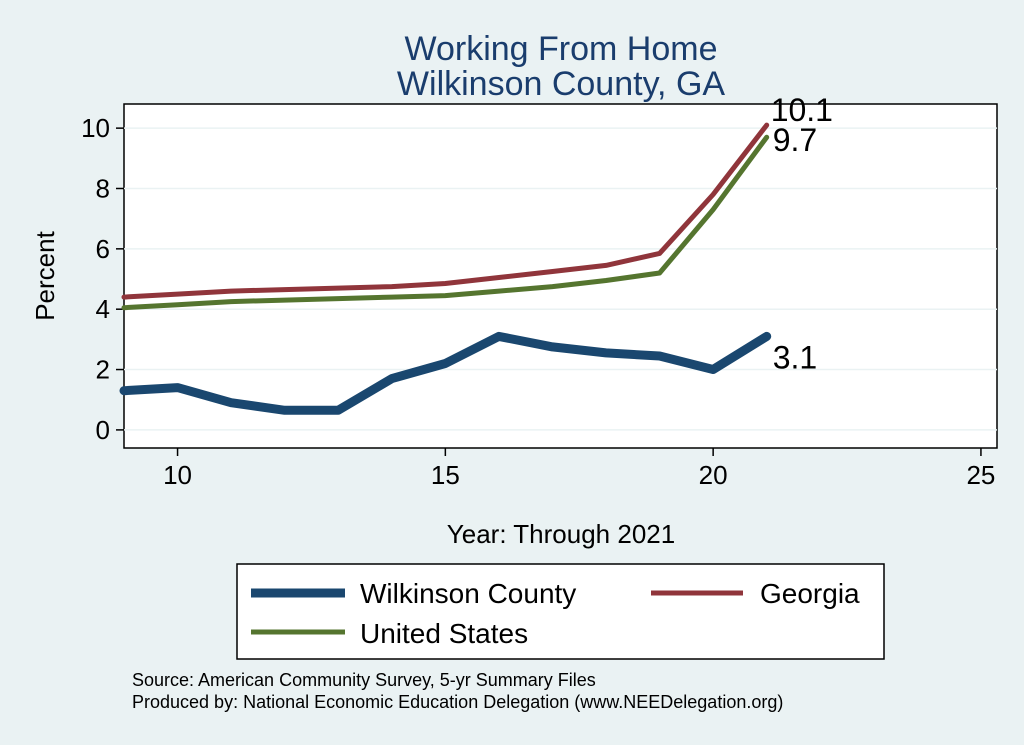 The width and height of the screenshot is (1024, 745). What do you see at coordinates (561, 84) in the screenshot?
I see `chart-title-line-2: Wilkinson County, GA` at bounding box center [561, 84].